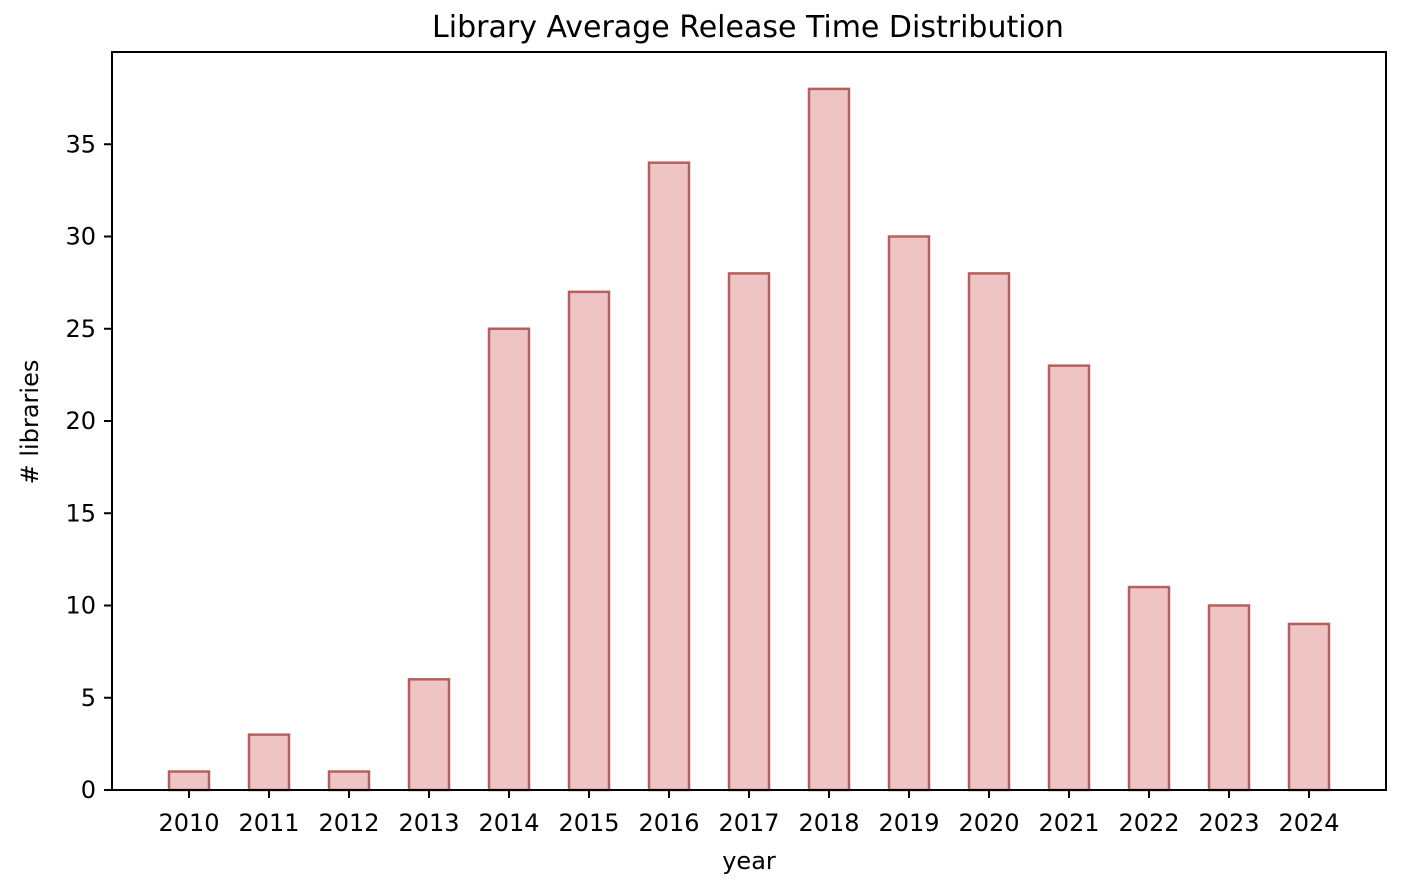 The image size is (1402, 888). I want to click on y-tick-label: 5, so click(88, 698).